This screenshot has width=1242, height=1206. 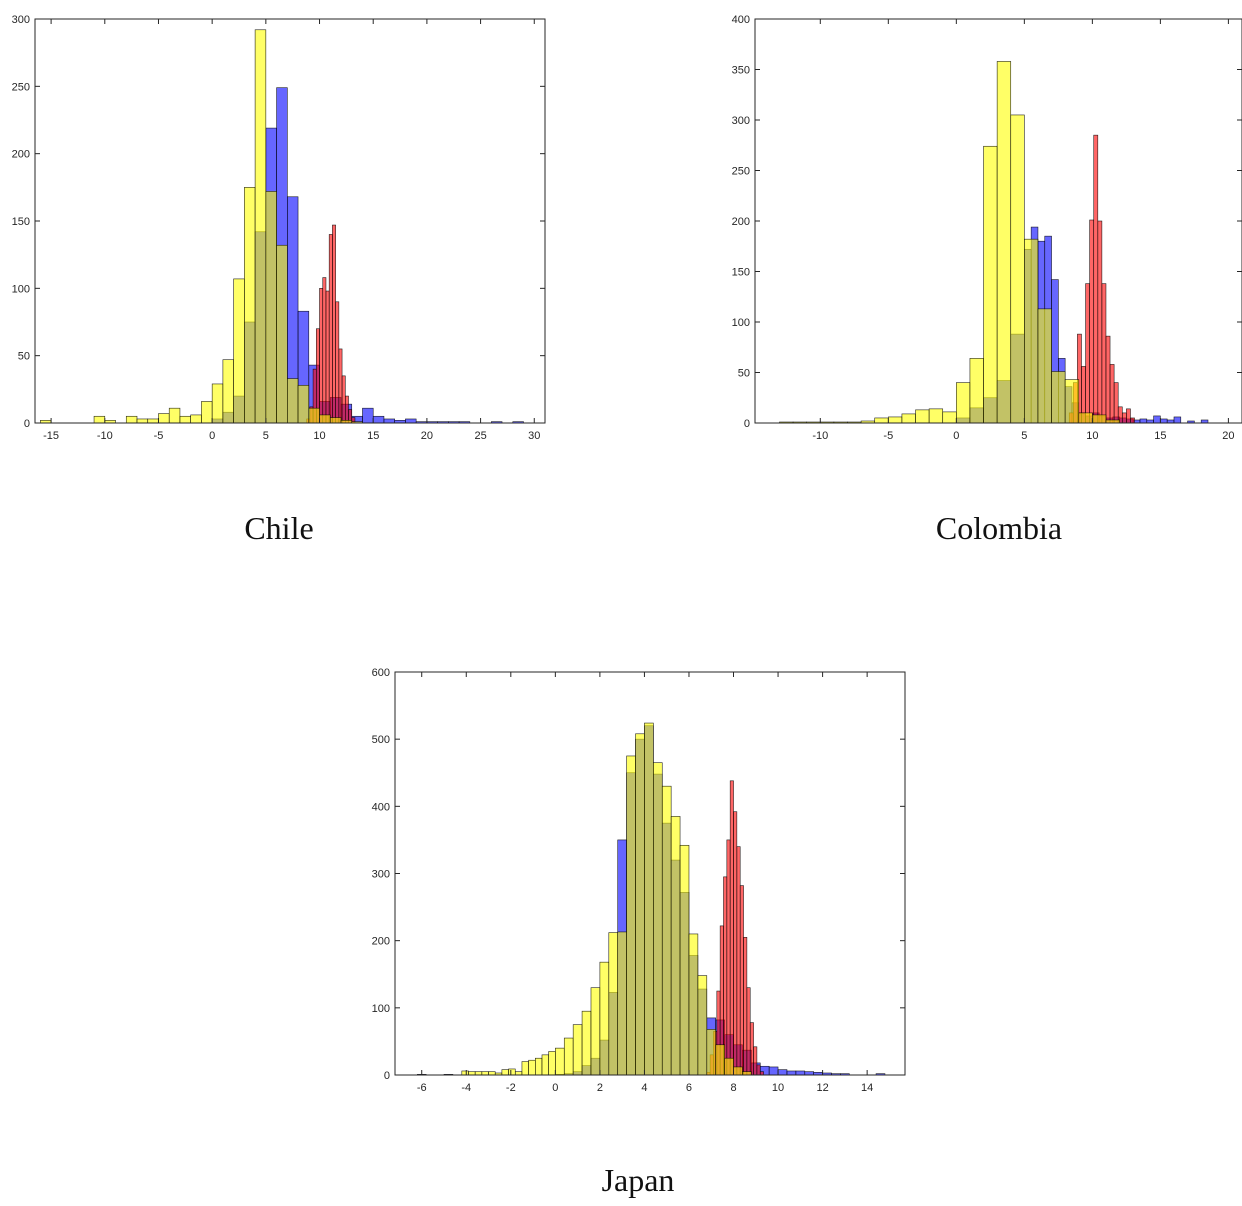 What do you see at coordinates (600, 1088) in the screenshot?
I see `x-tick-label: 2` at bounding box center [600, 1088].